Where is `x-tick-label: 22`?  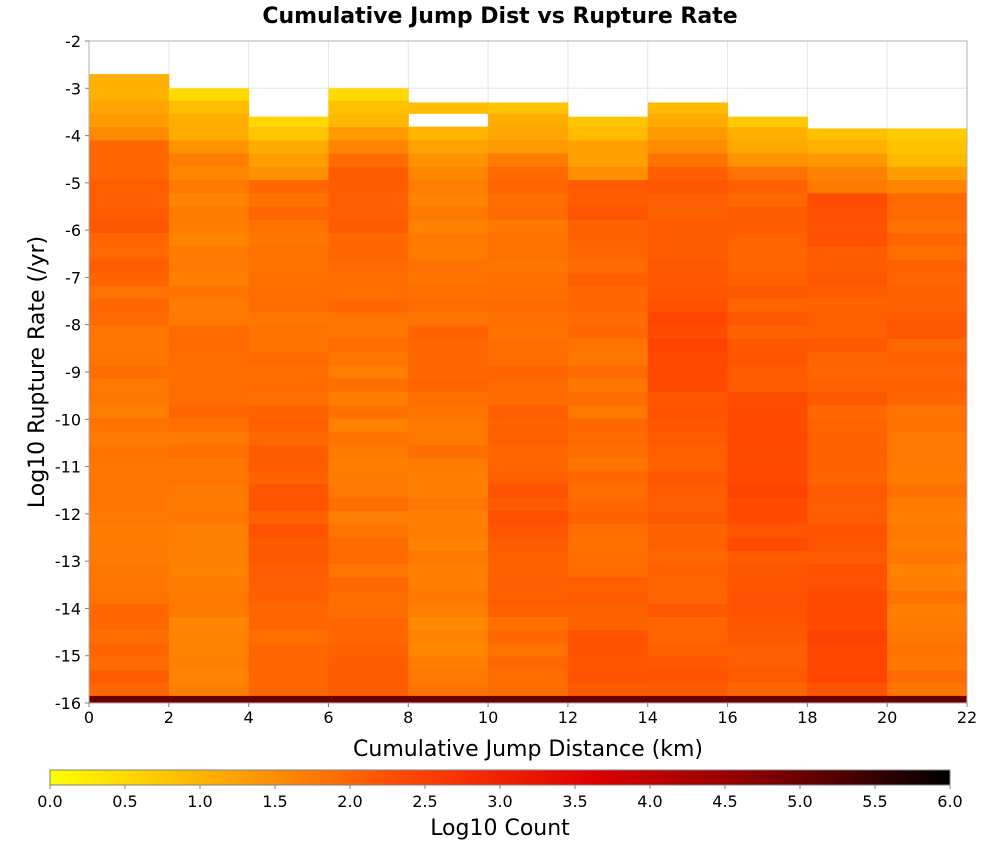
x-tick-label: 22 is located at coordinates (967, 717).